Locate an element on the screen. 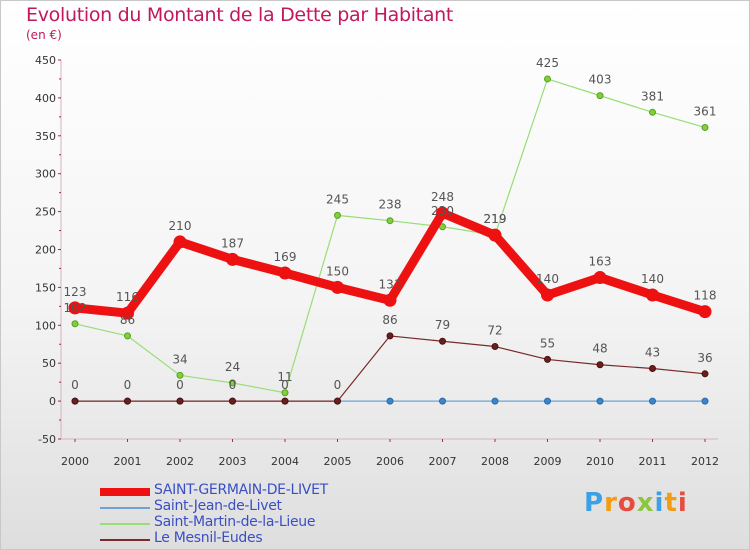 The image size is (750, 550). legend-item-le-mesnil: Le Mesnil-Eudes is located at coordinates (265, 539).